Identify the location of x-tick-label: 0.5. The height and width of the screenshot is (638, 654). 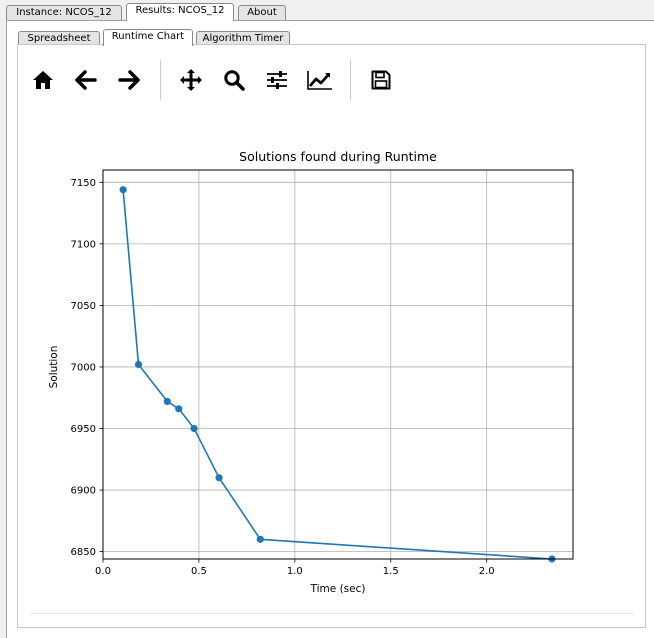
(199, 571).